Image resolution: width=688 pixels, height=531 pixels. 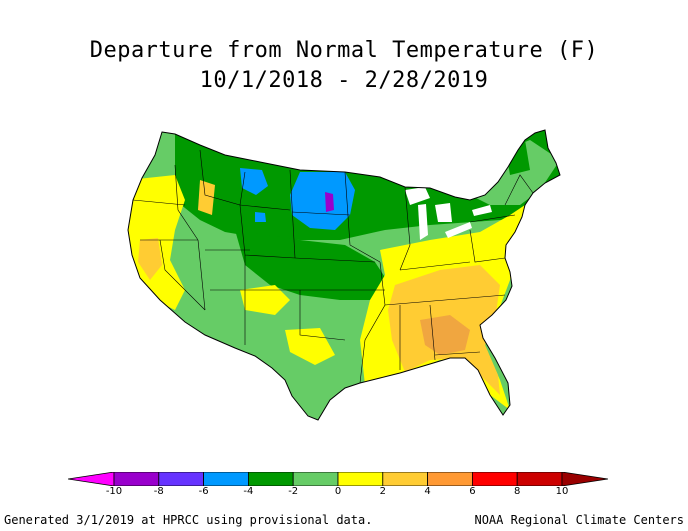 What do you see at coordinates (293, 491) in the screenshot?
I see `legend-tick-label: -2` at bounding box center [293, 491].